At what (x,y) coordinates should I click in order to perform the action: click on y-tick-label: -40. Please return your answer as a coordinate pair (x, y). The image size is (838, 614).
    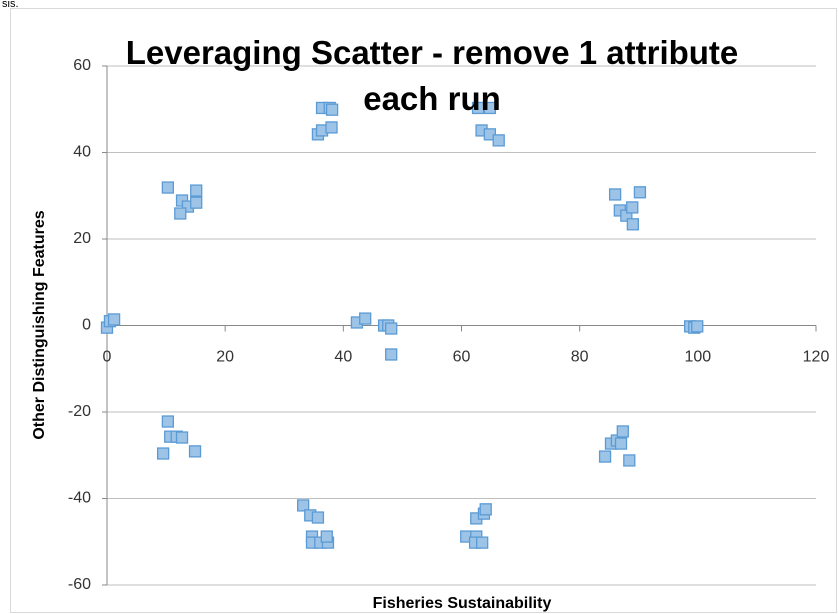
    Looking at the image, I should click on (79, 498).